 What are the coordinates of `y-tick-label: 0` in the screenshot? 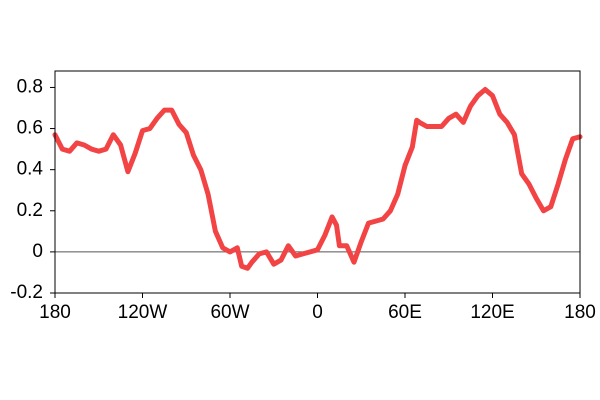 It's located at (37, 251).